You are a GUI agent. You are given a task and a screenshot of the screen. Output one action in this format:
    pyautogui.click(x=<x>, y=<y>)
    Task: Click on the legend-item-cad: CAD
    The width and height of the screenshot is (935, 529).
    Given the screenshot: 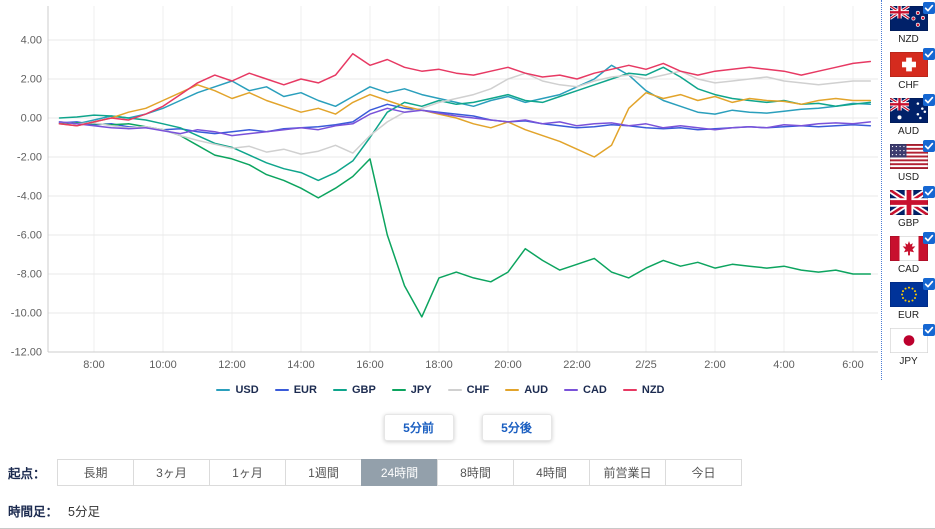 What is the action you would take?
    pyautogui.click(x=585, y=390)
    